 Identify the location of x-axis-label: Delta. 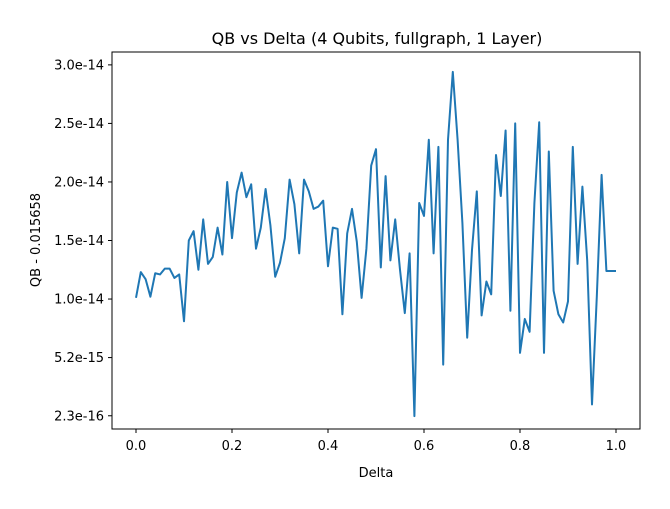
(376, 473).